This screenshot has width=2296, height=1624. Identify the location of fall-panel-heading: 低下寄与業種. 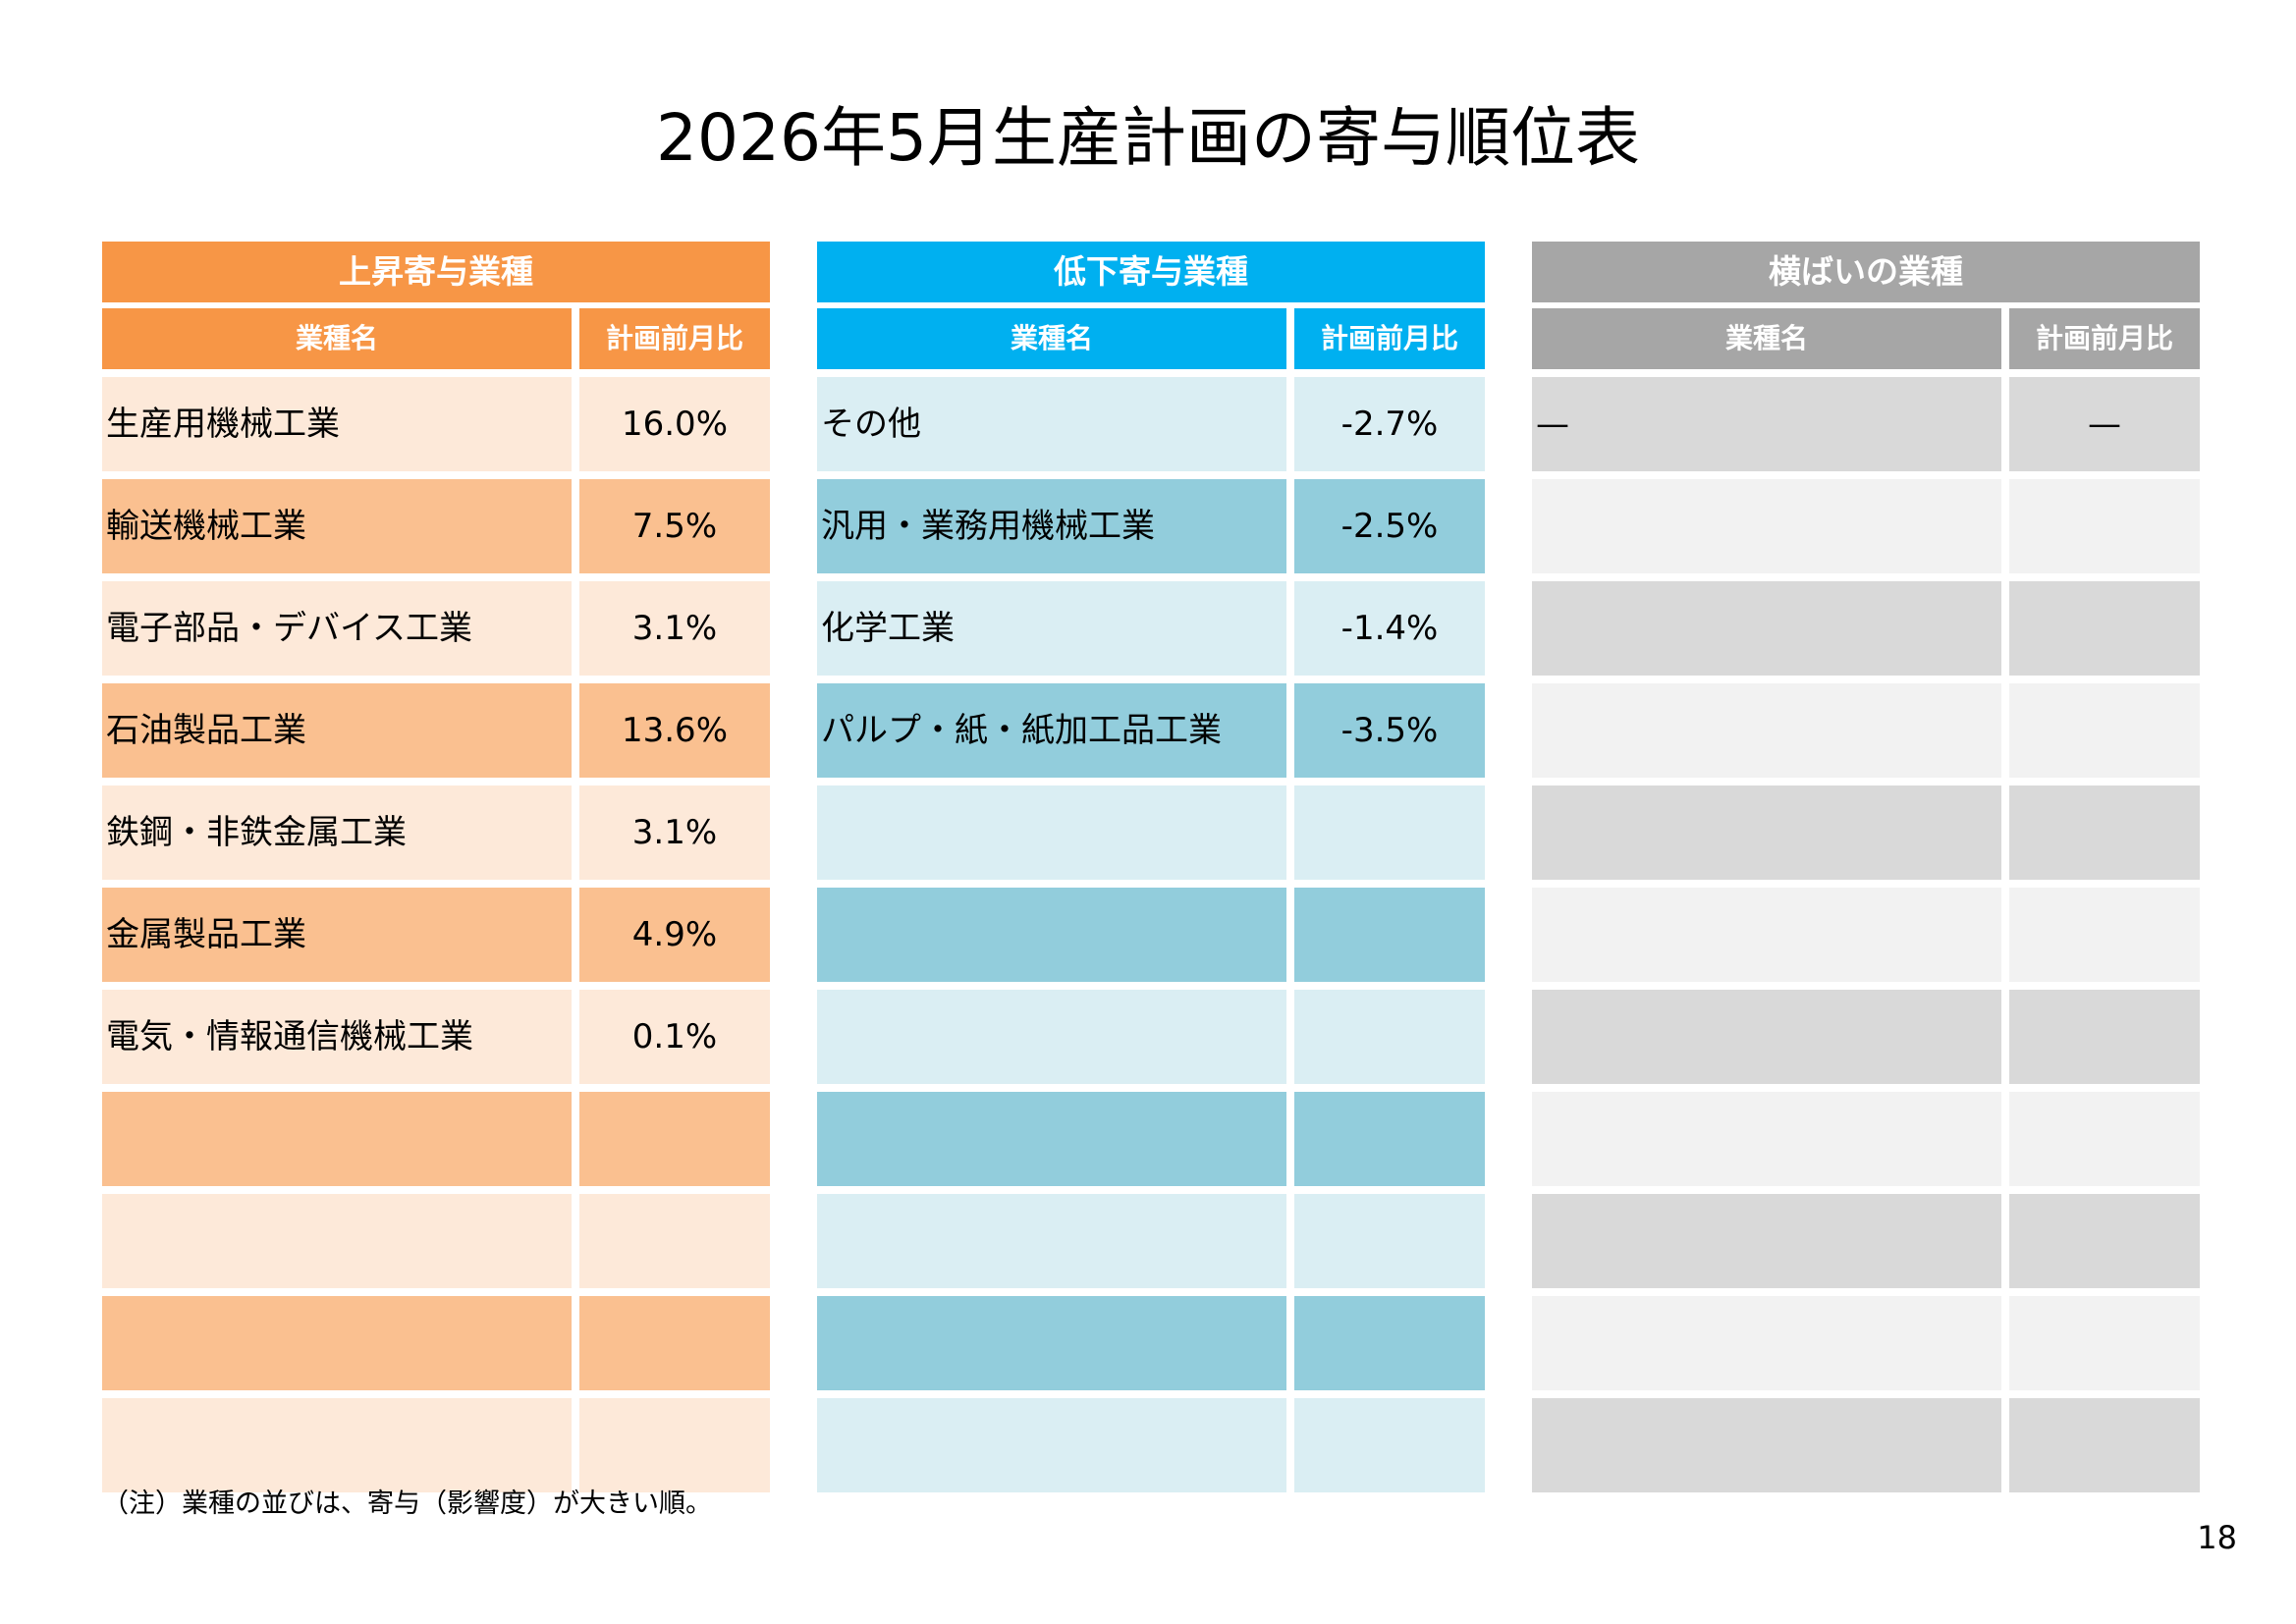
(1151, 272).